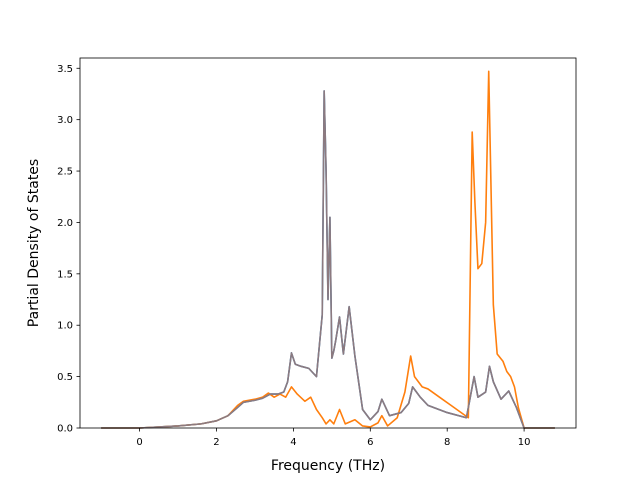 The image size is (640, 480). I want to click on y-axis-label: Partial Density of States, so click(34, 243).